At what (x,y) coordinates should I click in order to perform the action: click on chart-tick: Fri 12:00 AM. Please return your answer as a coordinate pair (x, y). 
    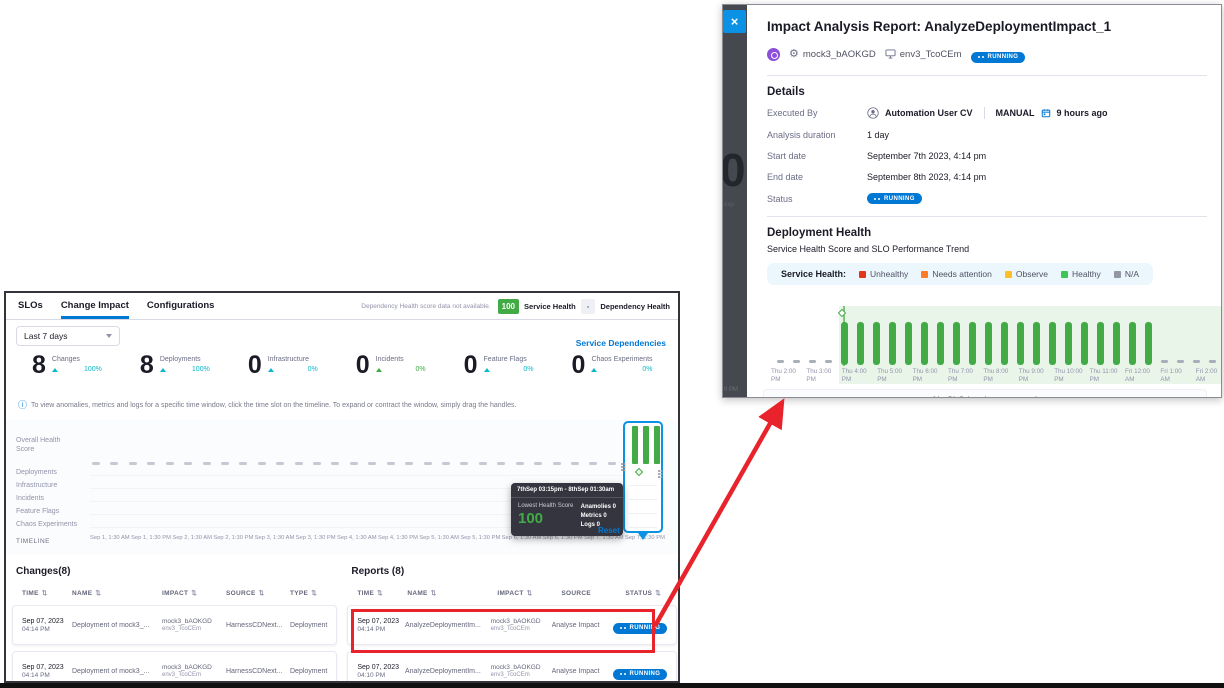
    Looking at the image, I should click on (1143, 375).